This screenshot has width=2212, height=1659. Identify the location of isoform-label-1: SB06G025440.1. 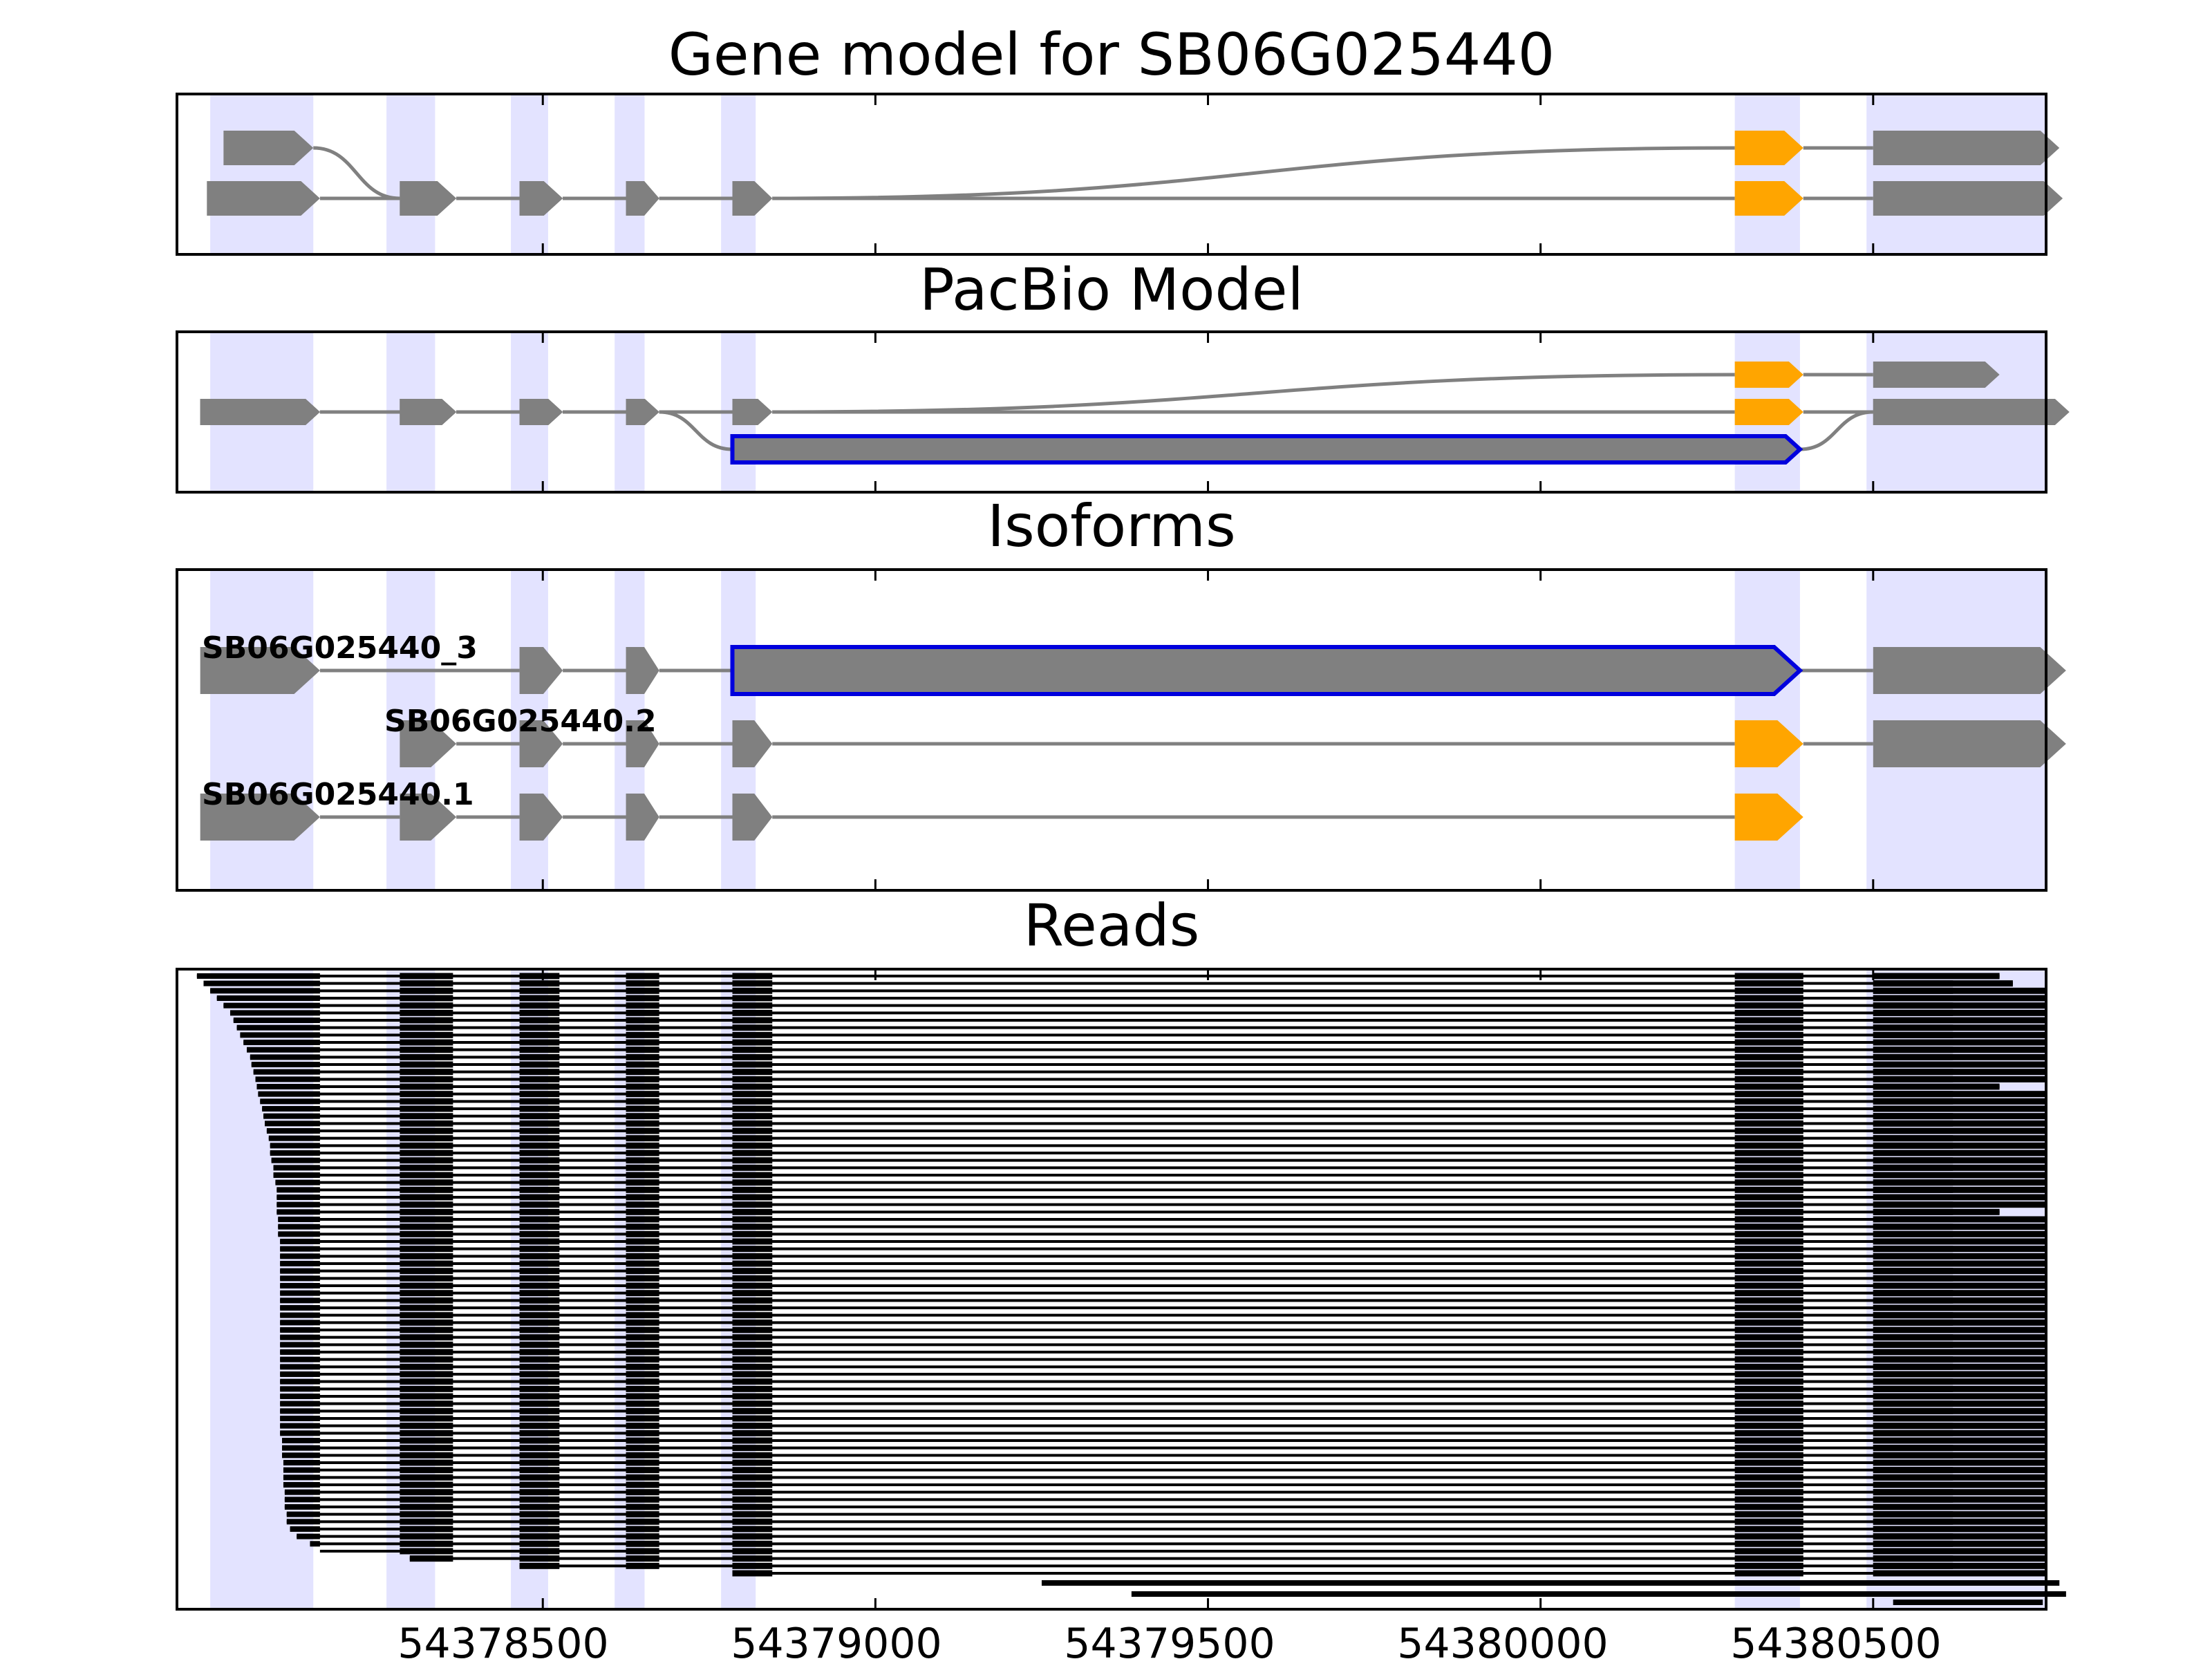
(338, 794).